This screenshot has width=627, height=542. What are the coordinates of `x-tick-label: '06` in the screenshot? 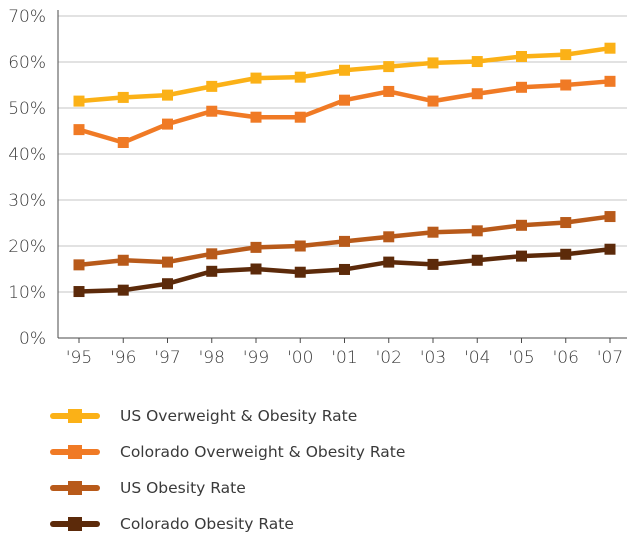 It's located at (566, 358).